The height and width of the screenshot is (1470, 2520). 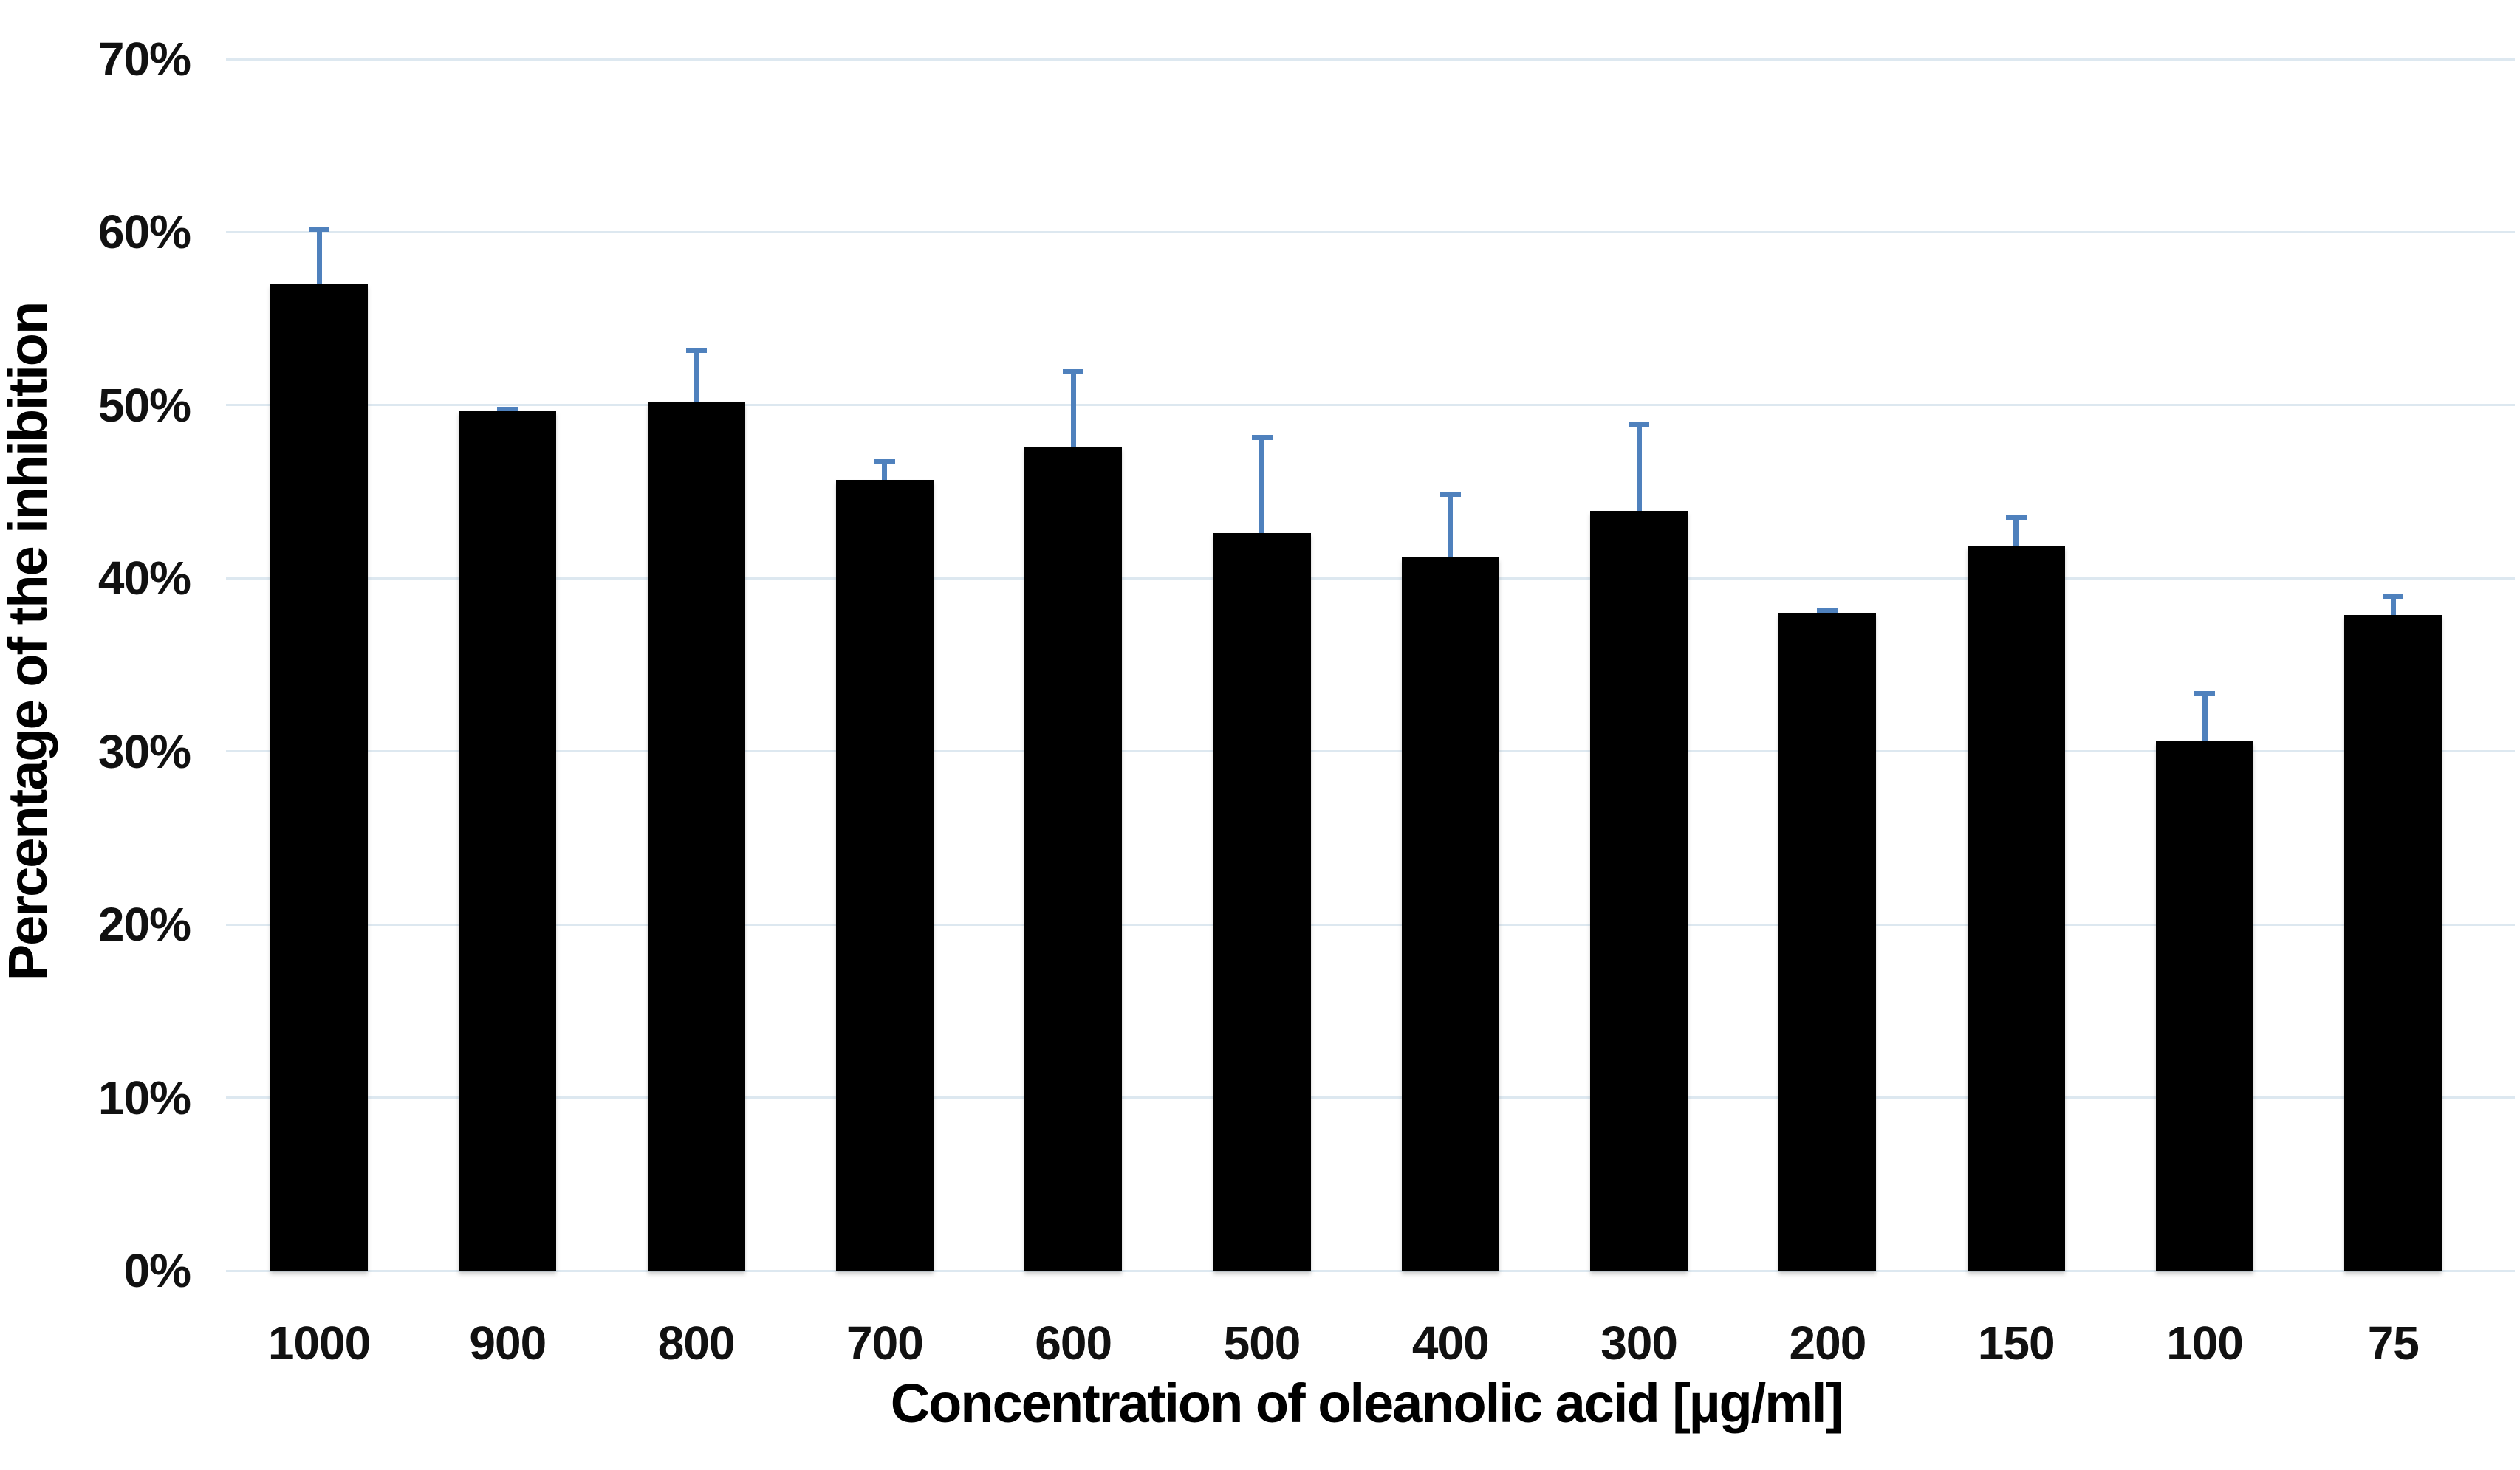 I want to click on x-axis-title: Concentration of oleanolic acid [µg/ml], so click(x=1367, y=1403).